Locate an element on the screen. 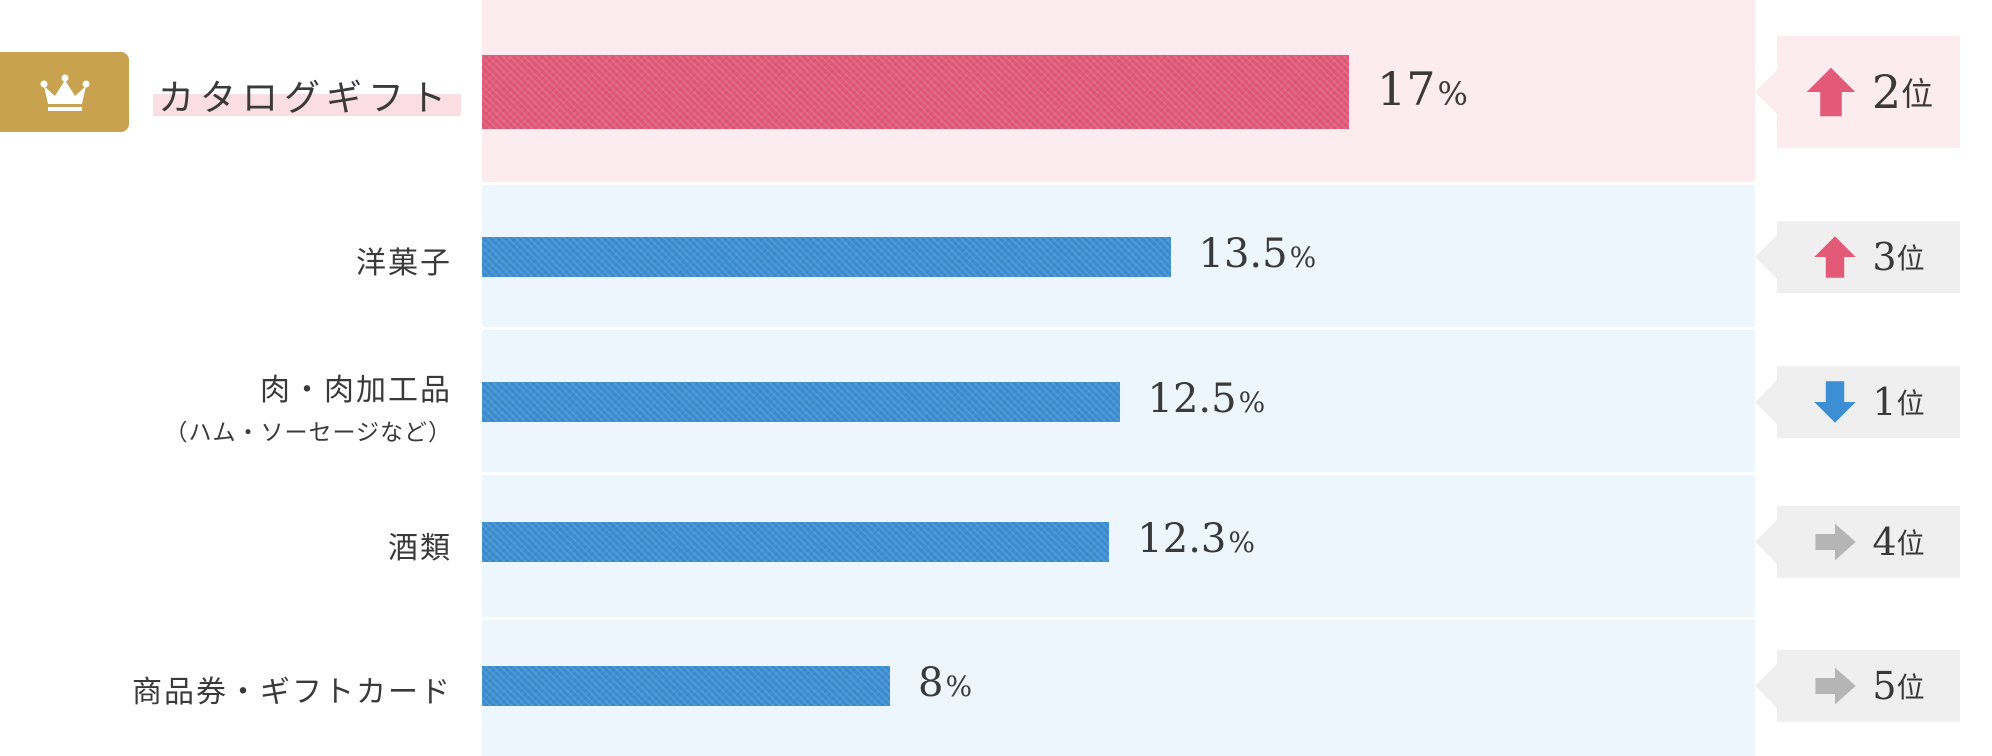 The height and width of the screenshot is (756, 1992). rank-number: 3 is located at coordinates (1884, 257).